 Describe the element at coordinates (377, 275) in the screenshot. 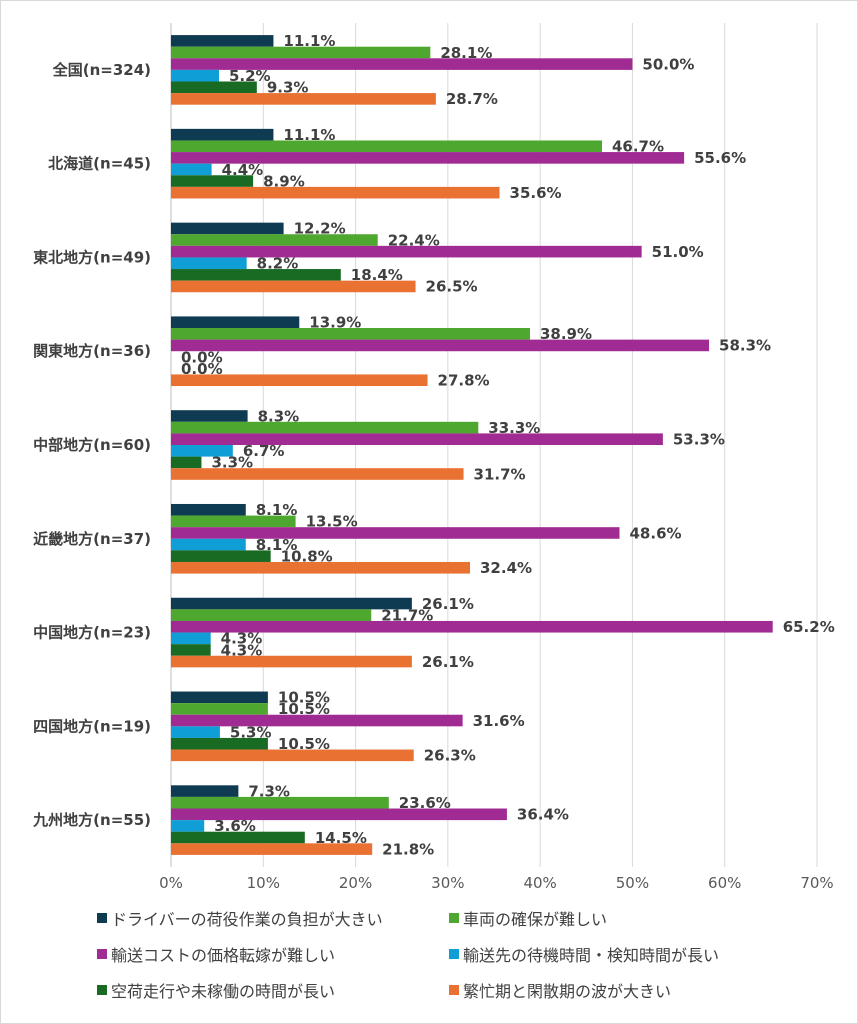

I see `data-label: 18.4%` at that location.